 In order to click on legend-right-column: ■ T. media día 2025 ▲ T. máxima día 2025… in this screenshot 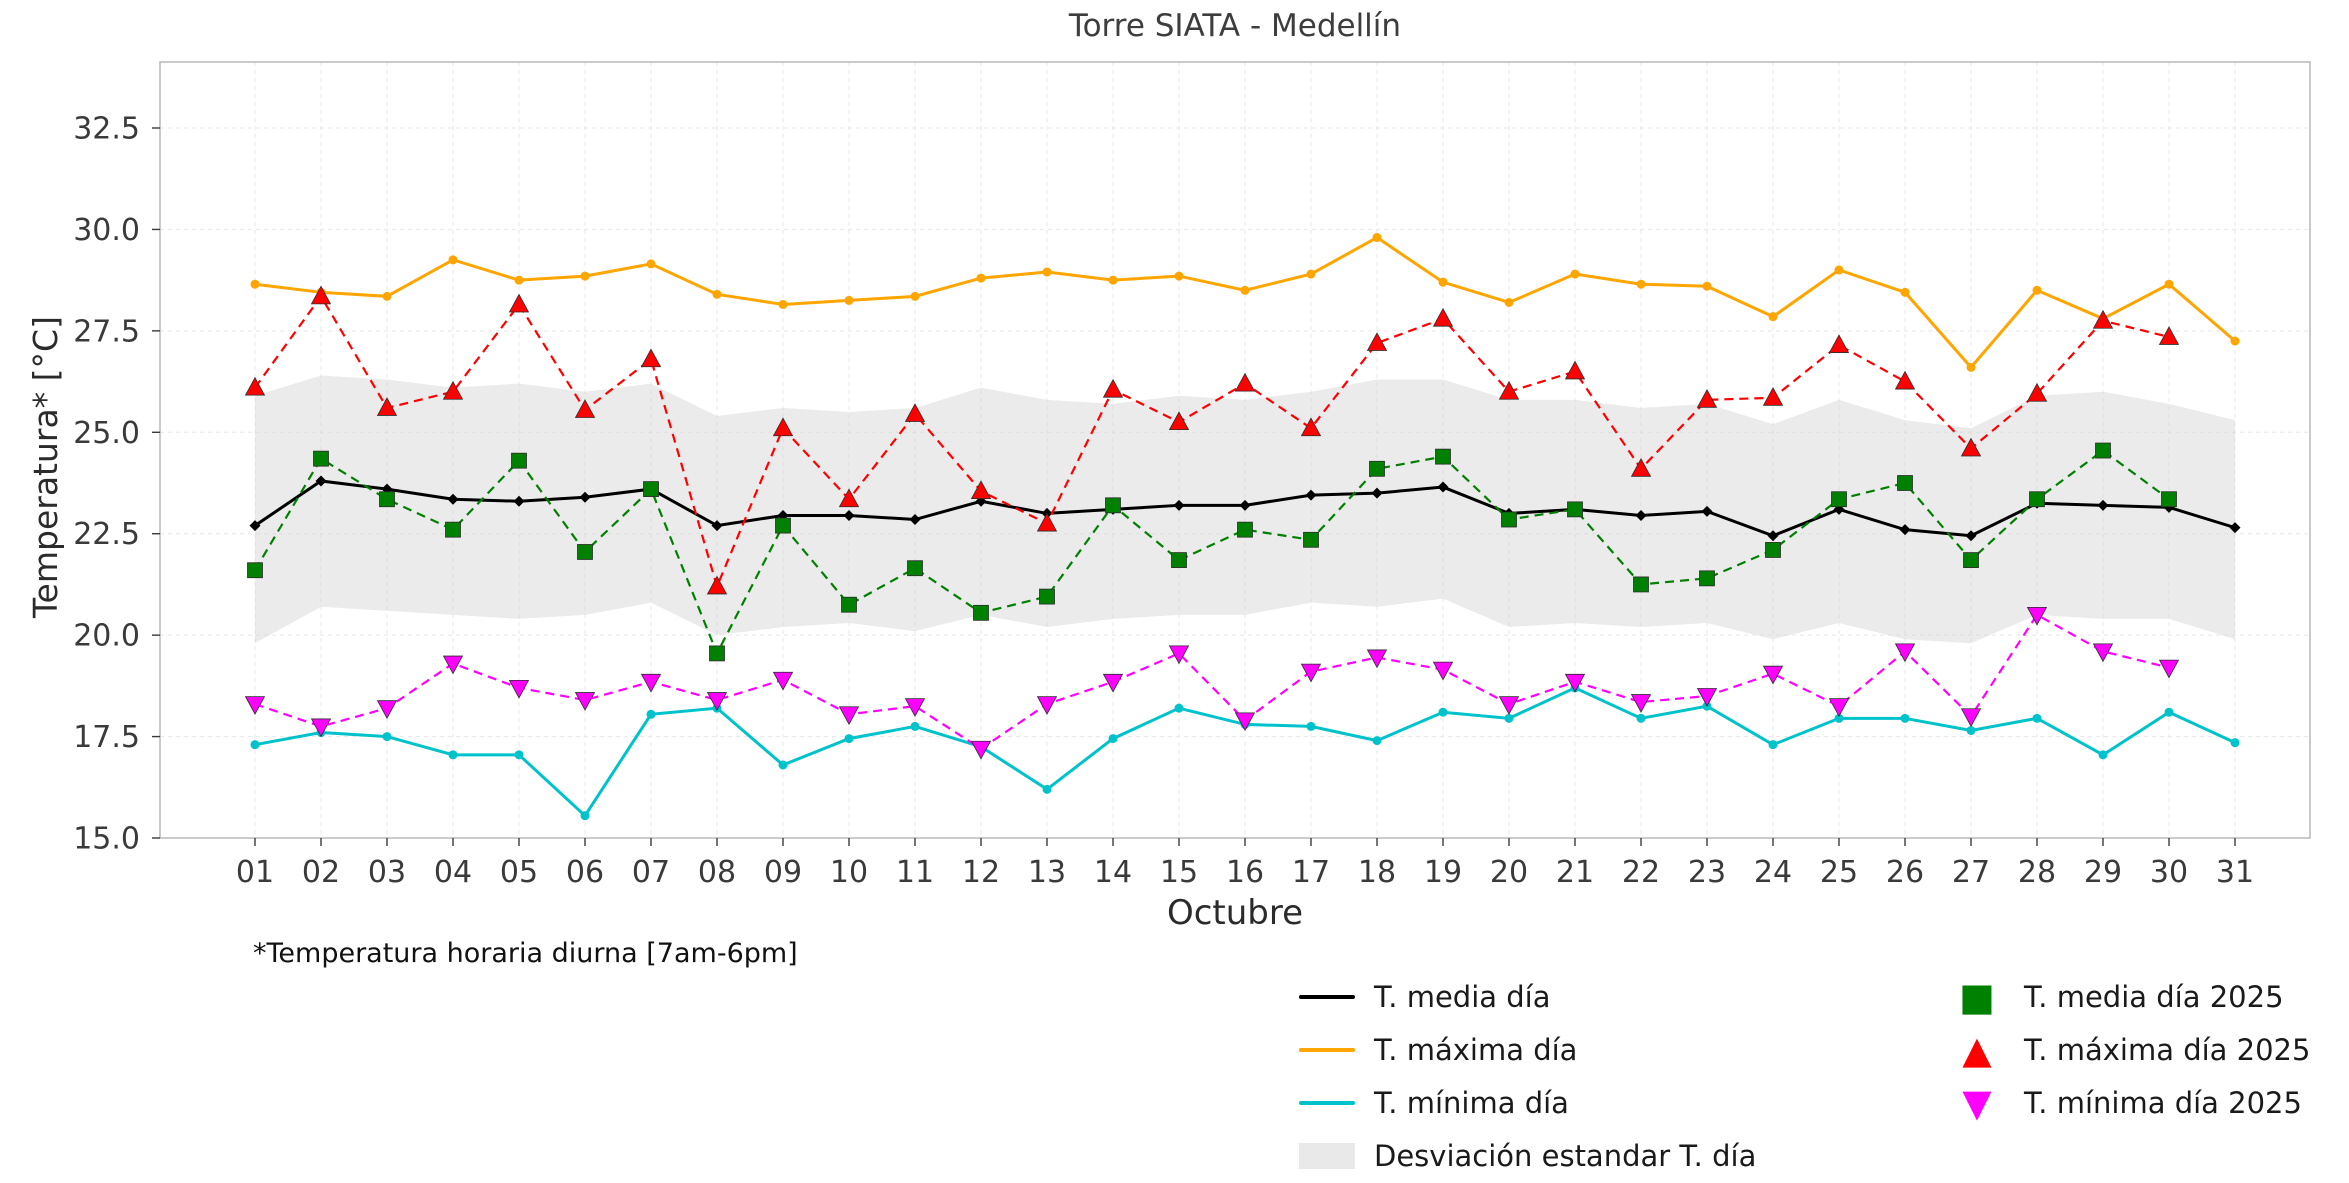, I will do `click(2129, 1050)`.